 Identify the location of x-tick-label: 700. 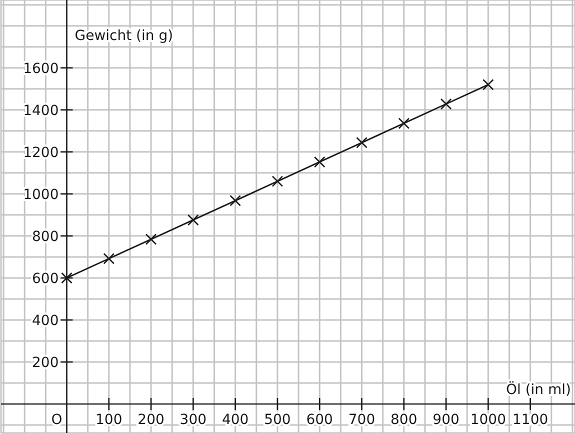
(362, 420).